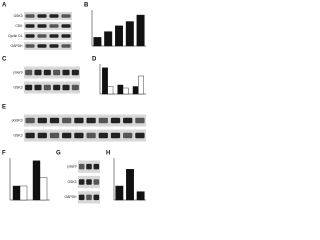 This screenshot has width=320, height=240. What do you see at coordinates (4, 108) in the screenshot?
I see `panel-letter: E` at bounding box center [4, 108].